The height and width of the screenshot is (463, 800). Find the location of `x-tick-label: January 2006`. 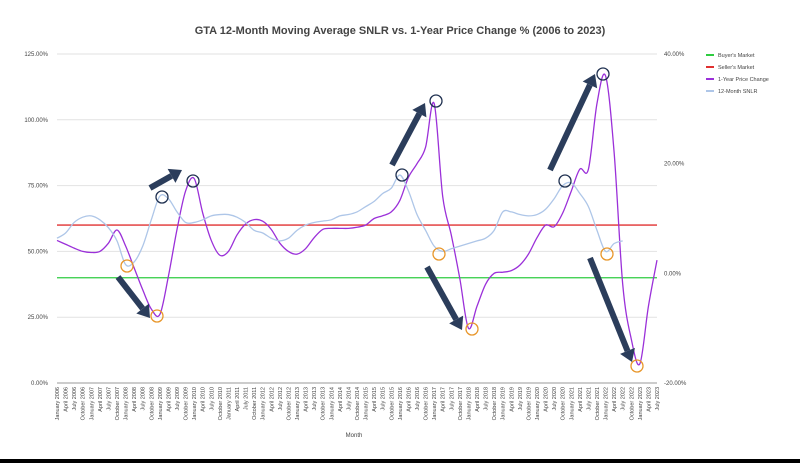

x-tick-label: January 2006 is located at coordinates (58, 403).